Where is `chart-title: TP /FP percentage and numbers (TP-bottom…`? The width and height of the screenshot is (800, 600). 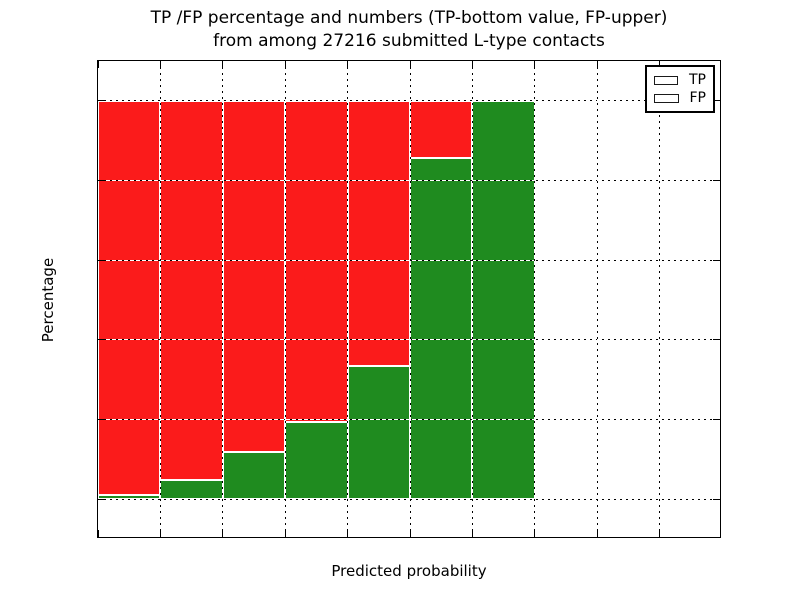 chart-title: TP /FP percentage and numbers (TP-bottom… is located at coordinates (409, 30).